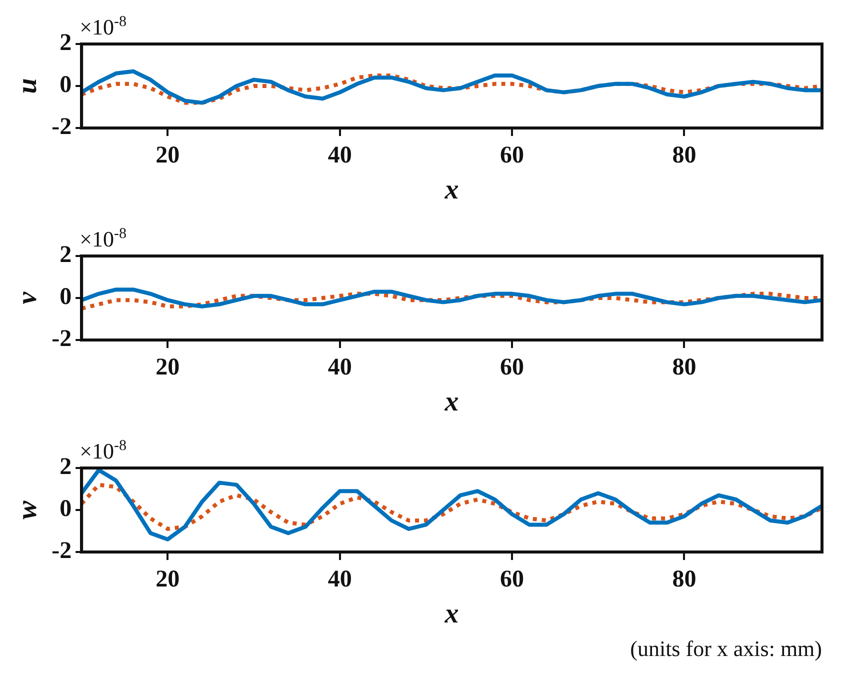  Describe the element at coordinates (28, 510) in the screenshot. I see `y-axis-title: w` at that location.